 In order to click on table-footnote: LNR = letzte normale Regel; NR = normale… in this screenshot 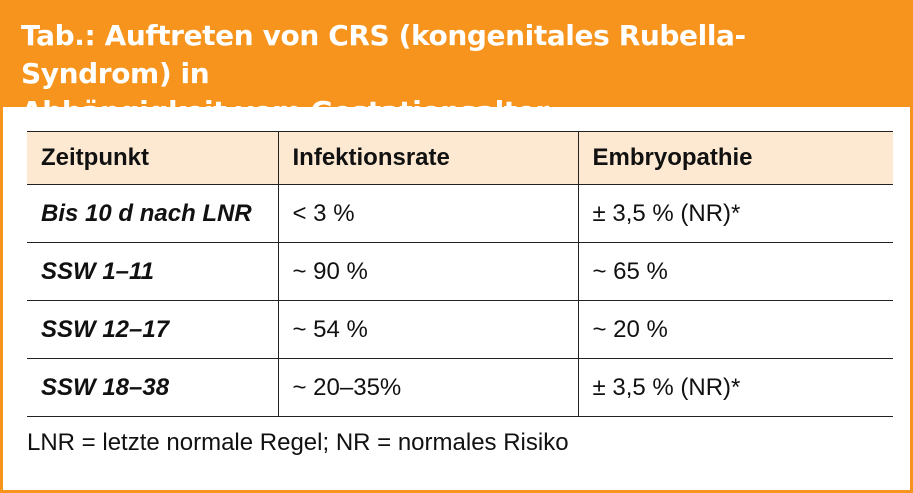, I will do `click(298, 442)`.